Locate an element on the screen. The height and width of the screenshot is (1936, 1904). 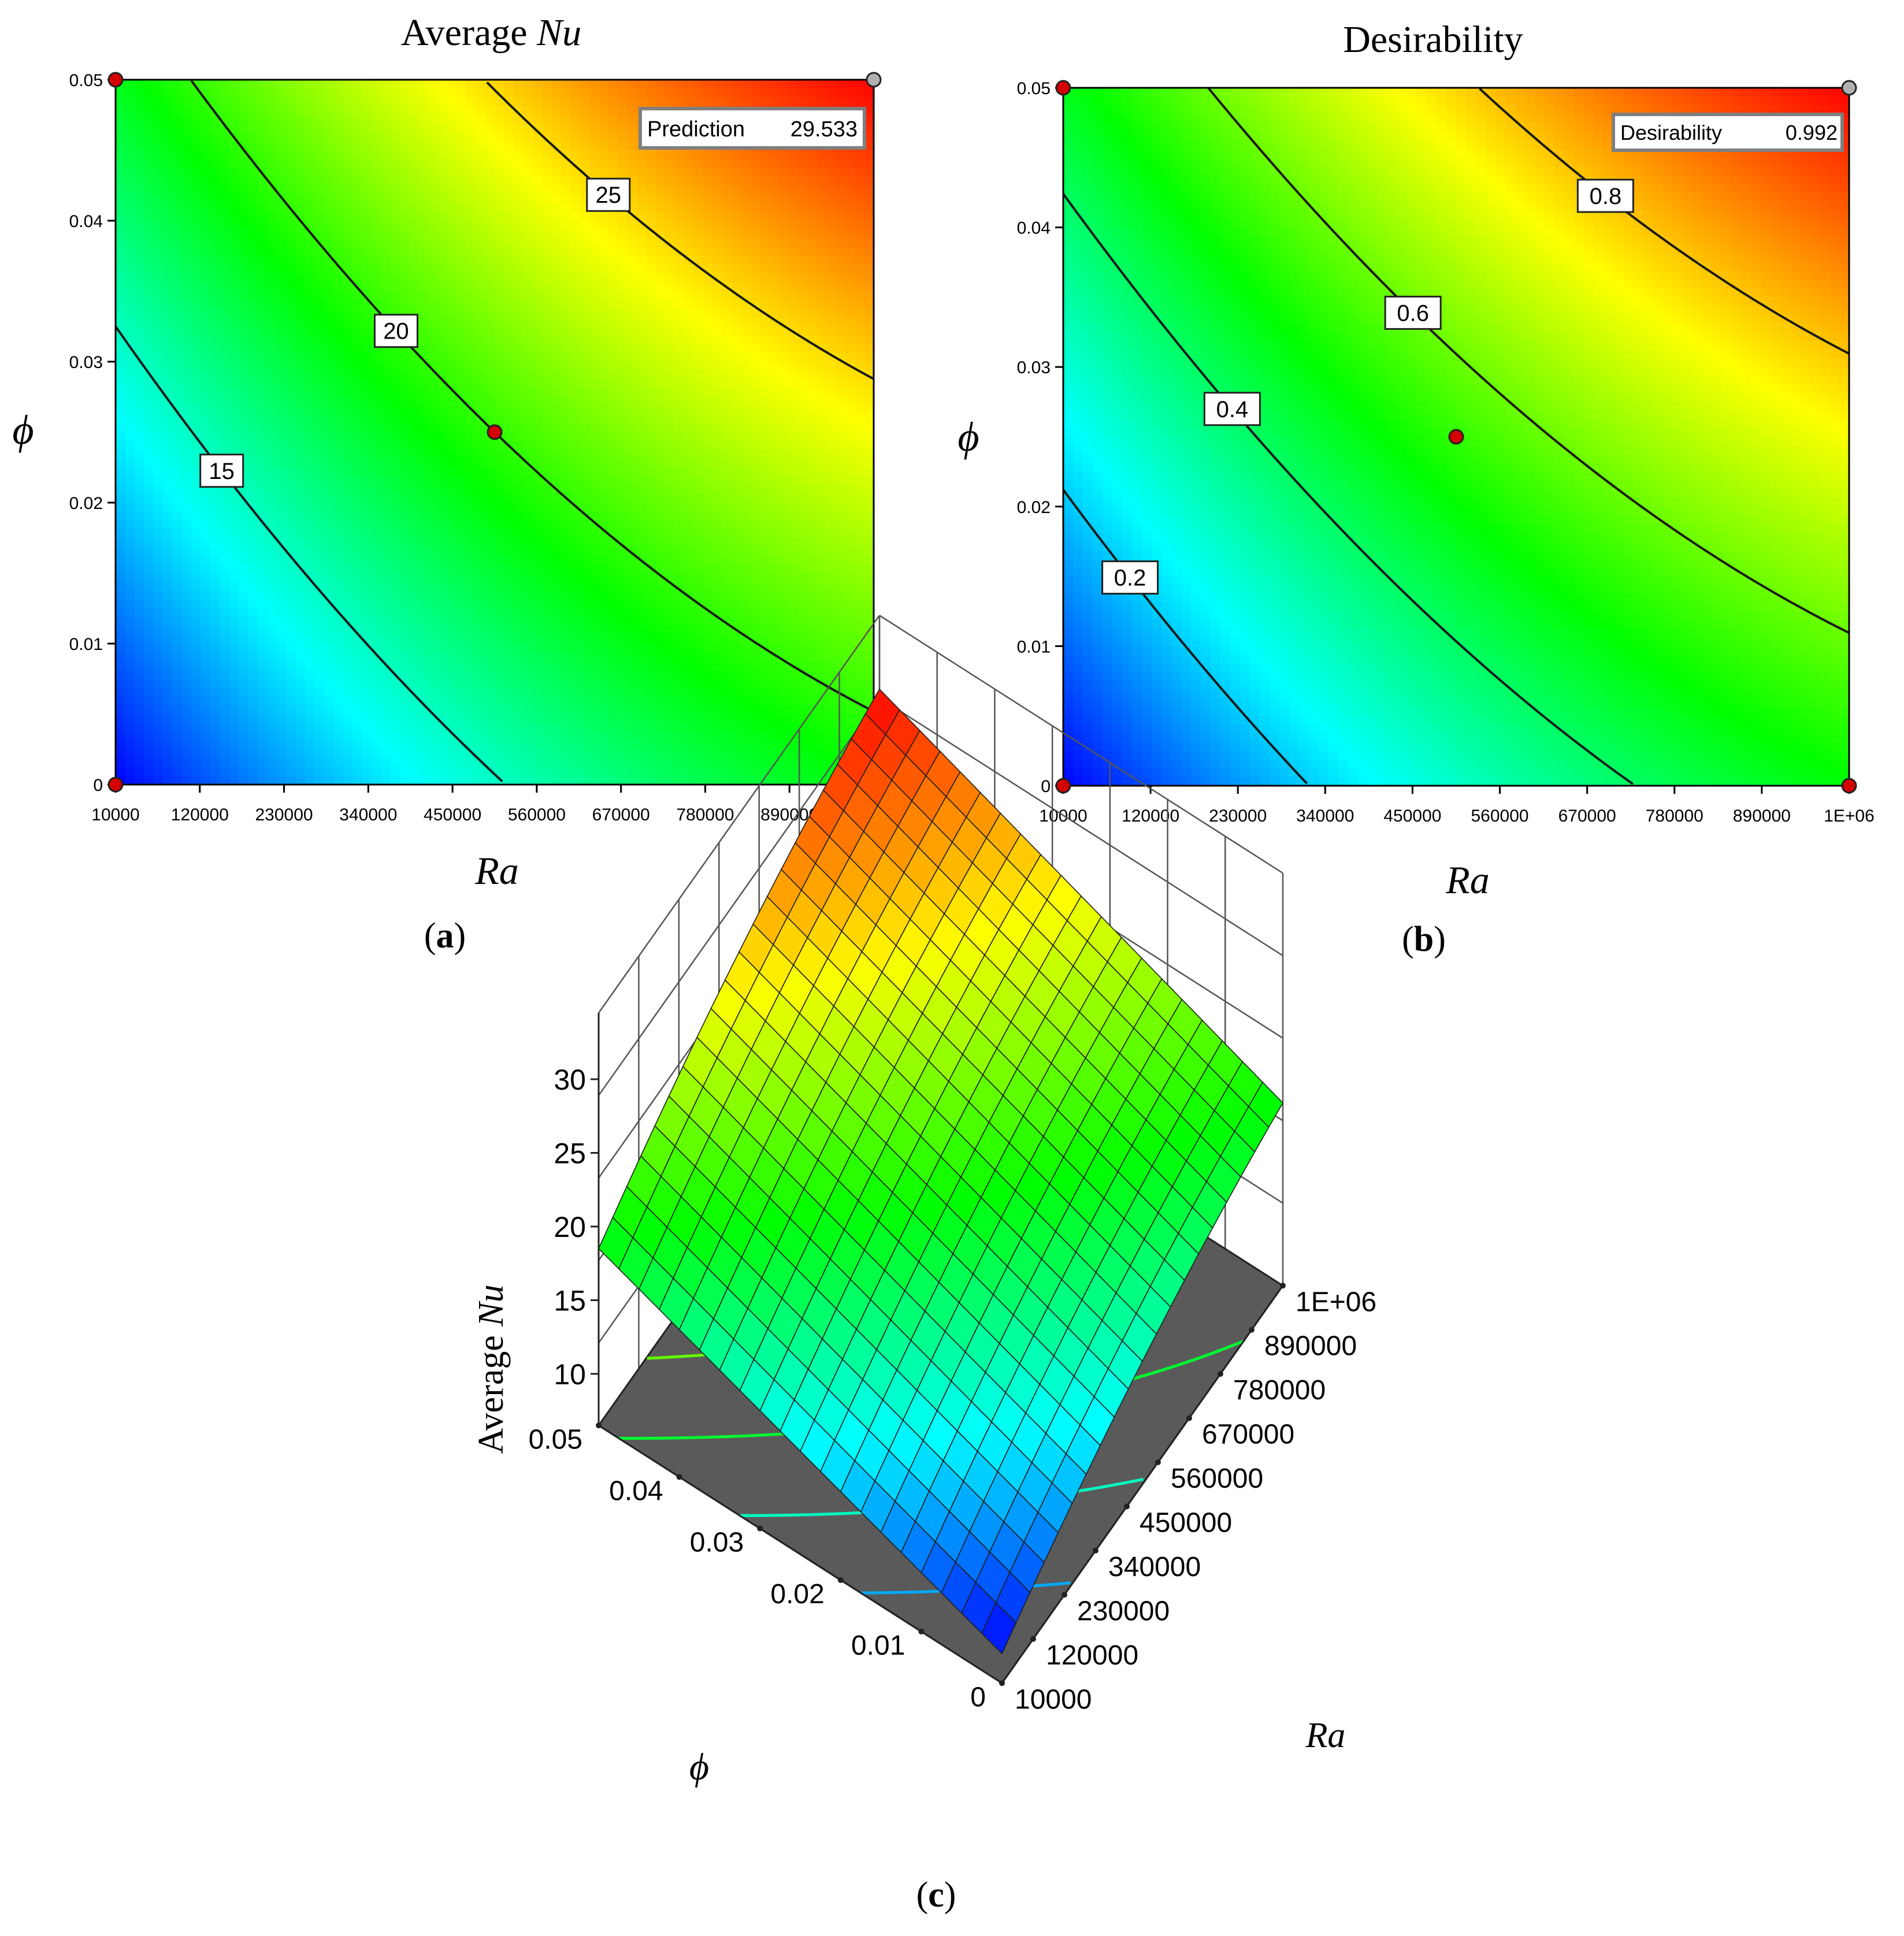
panel-b-contour-label-1: 0.4 is located at coordinates (1232, 409).